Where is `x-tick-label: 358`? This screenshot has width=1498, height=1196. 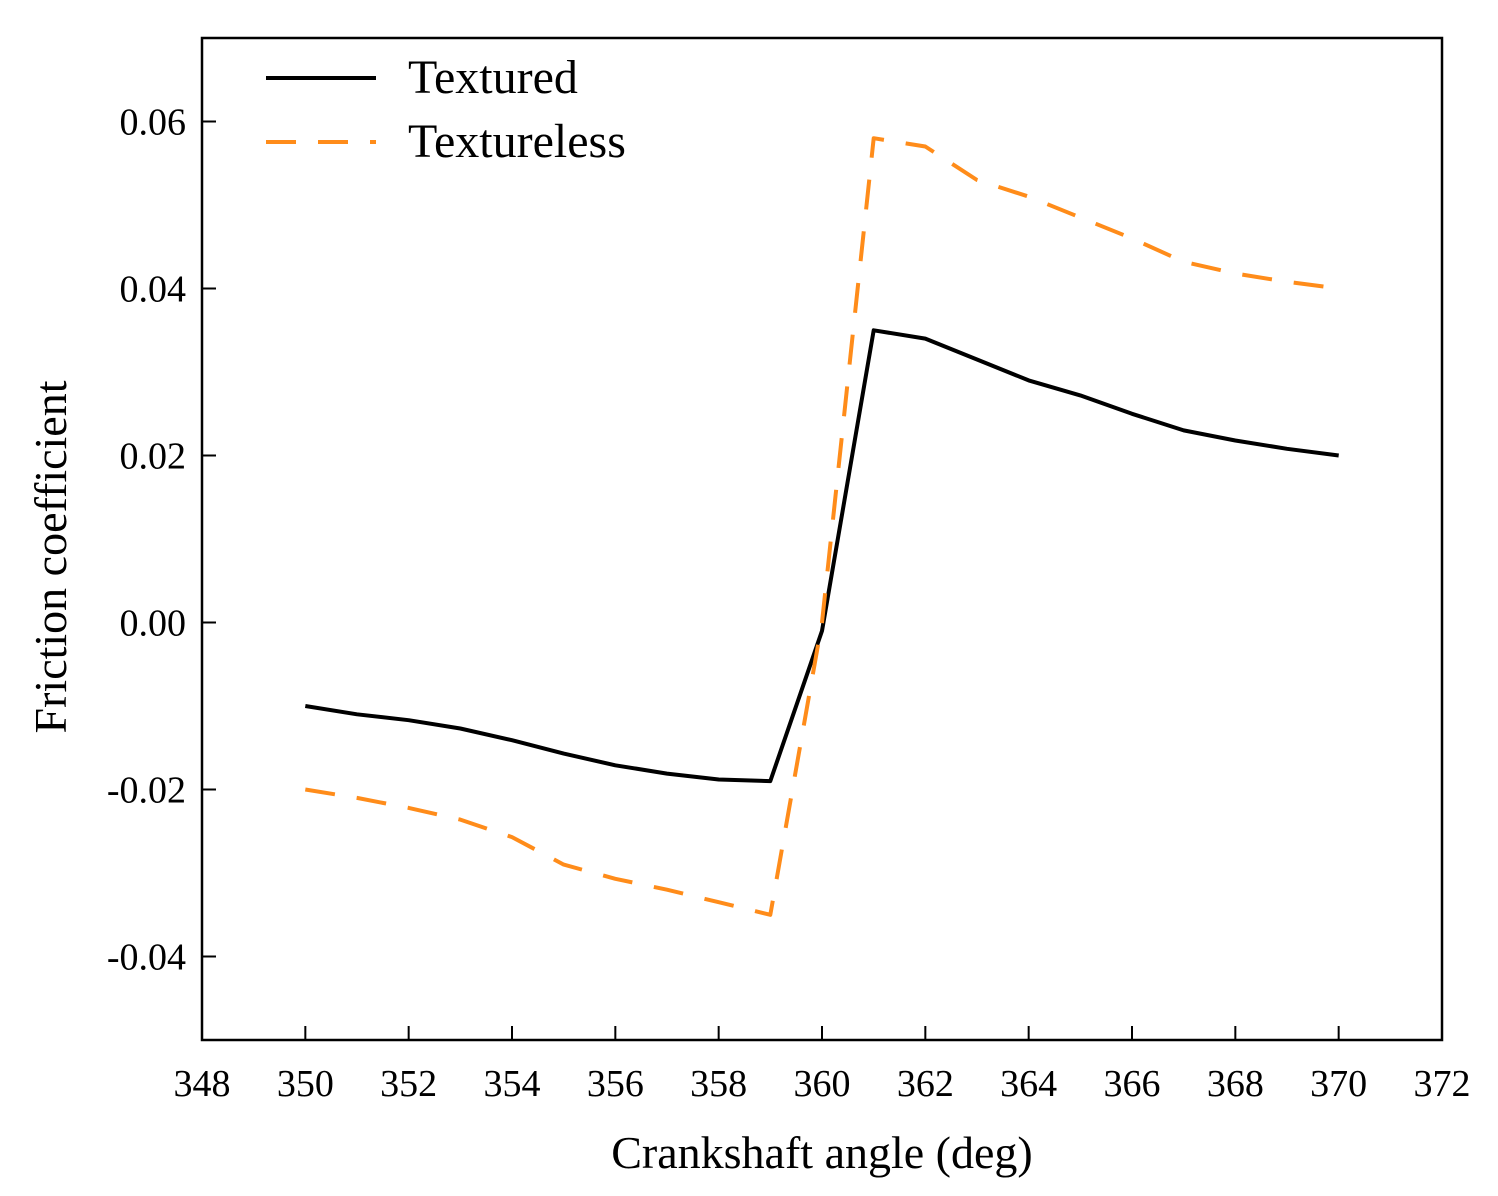
x-tick-label: 358 is located at coordinates (718, 1084).